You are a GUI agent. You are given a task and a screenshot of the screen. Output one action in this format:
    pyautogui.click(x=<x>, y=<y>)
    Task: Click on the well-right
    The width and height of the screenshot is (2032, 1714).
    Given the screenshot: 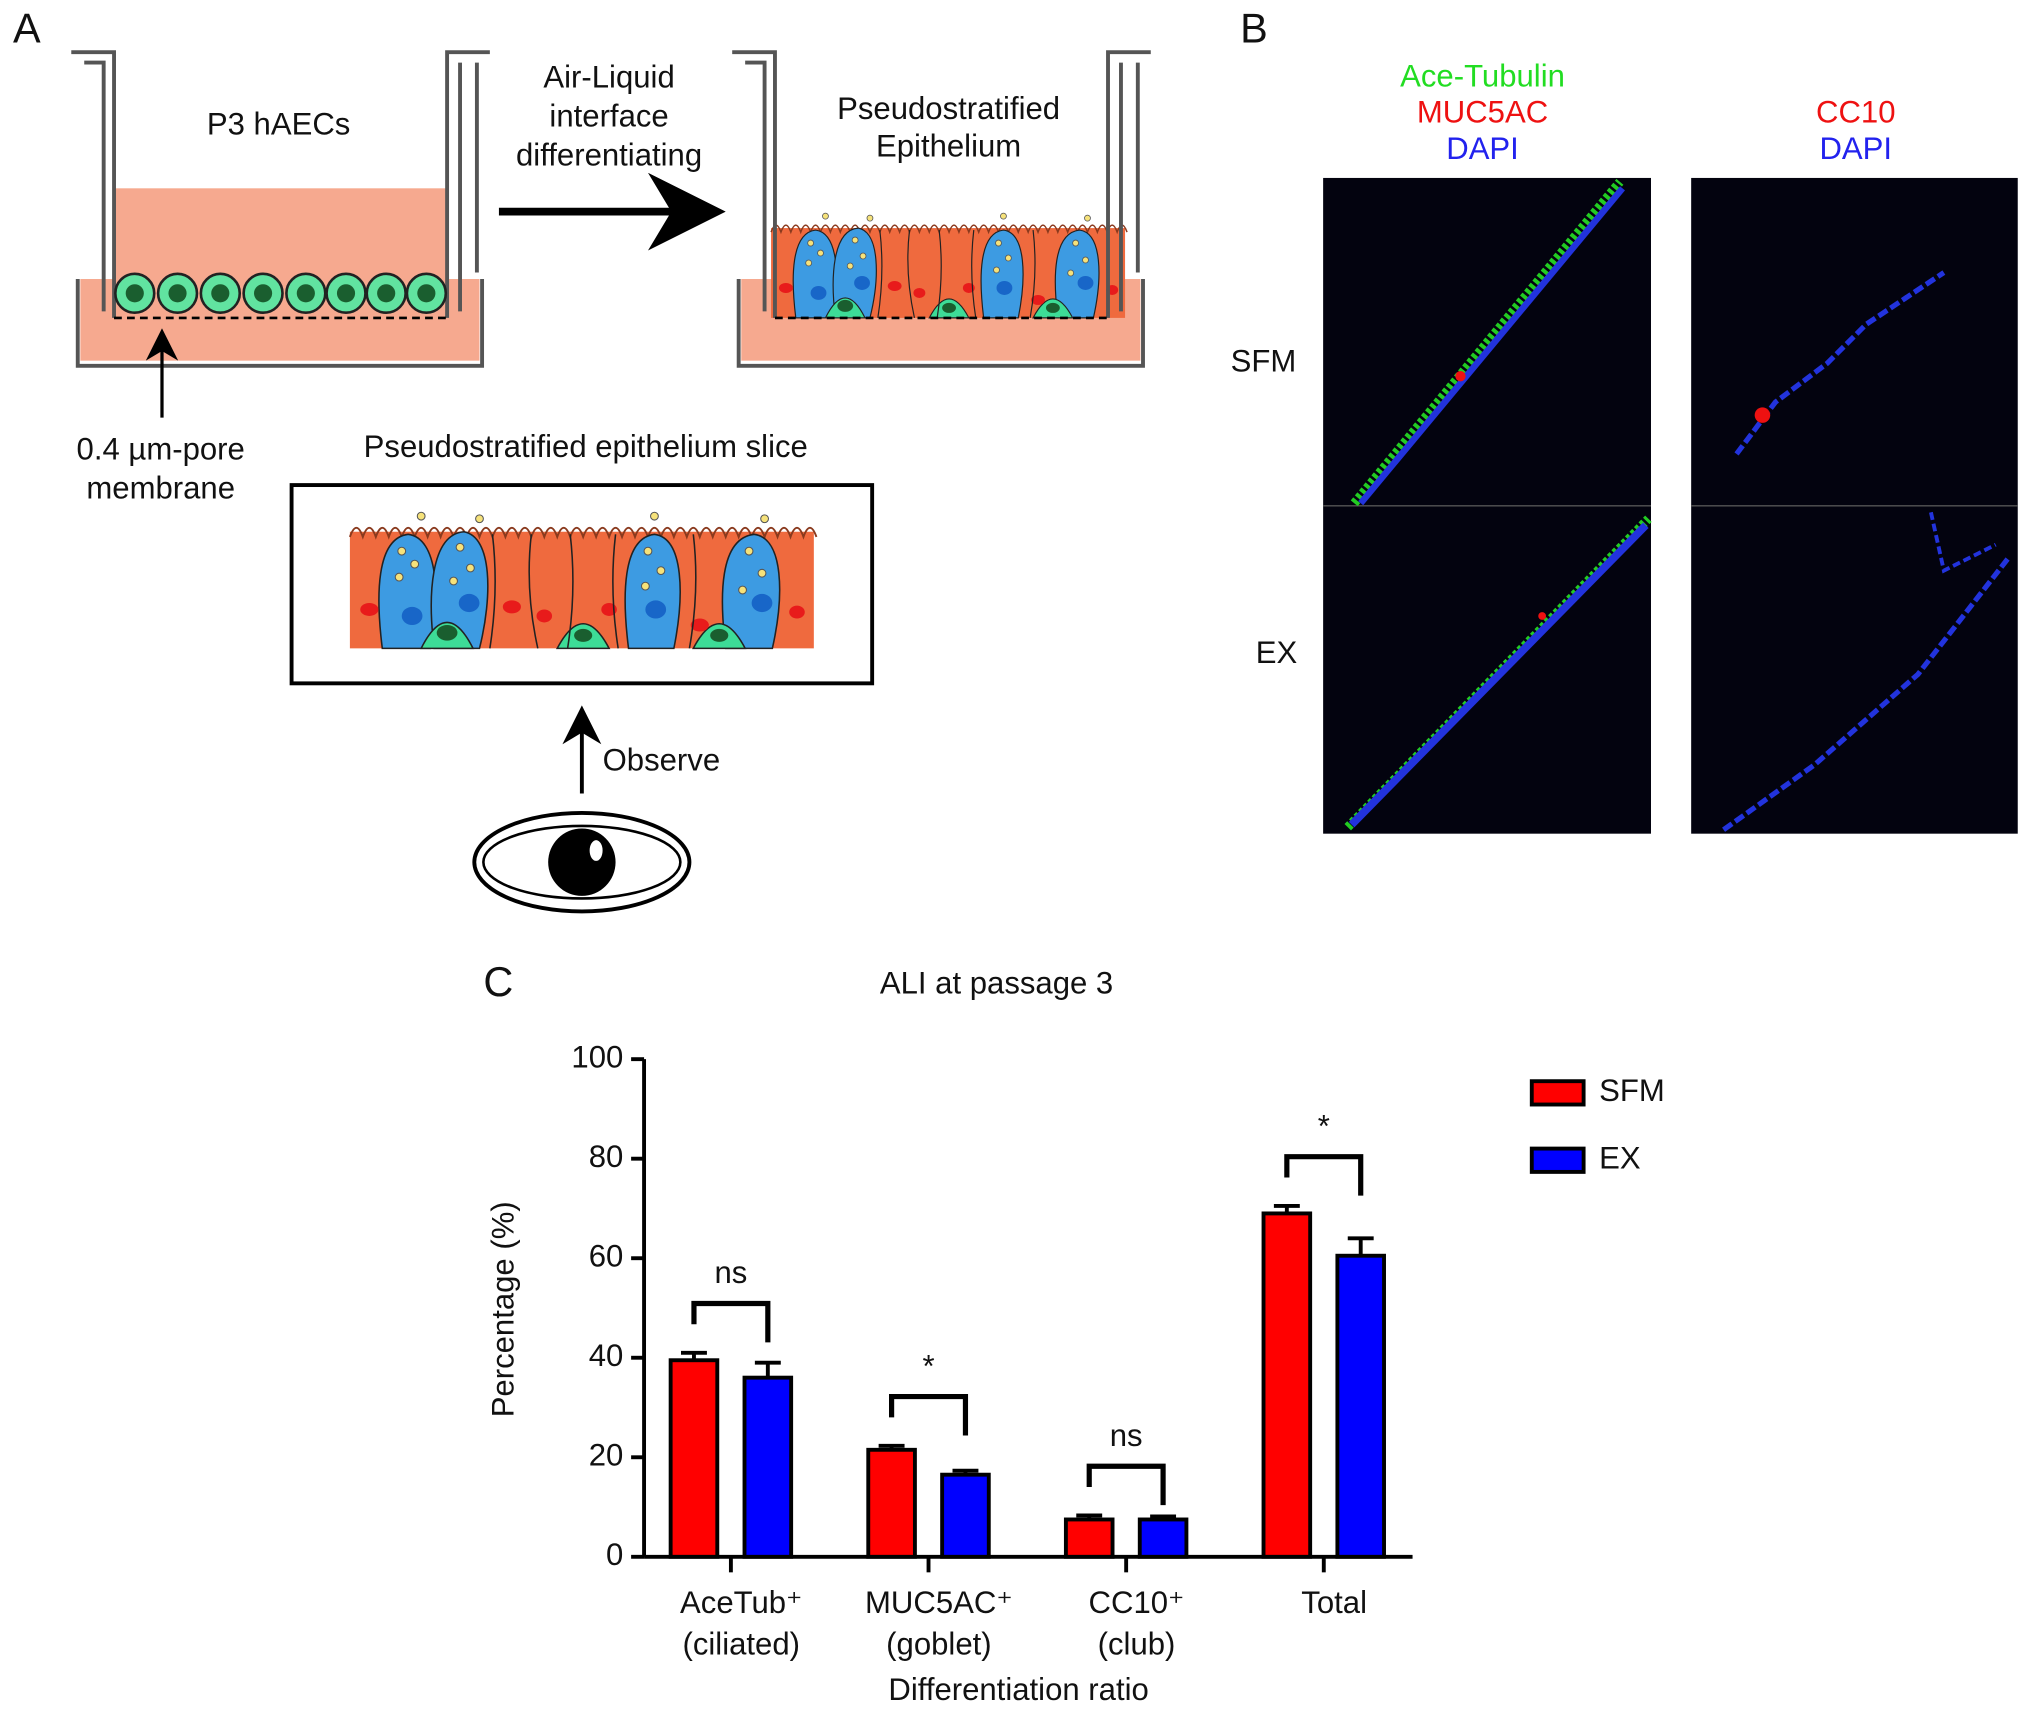 What is the action you would take?
    pyautogui.click(x=941, y=209)
    